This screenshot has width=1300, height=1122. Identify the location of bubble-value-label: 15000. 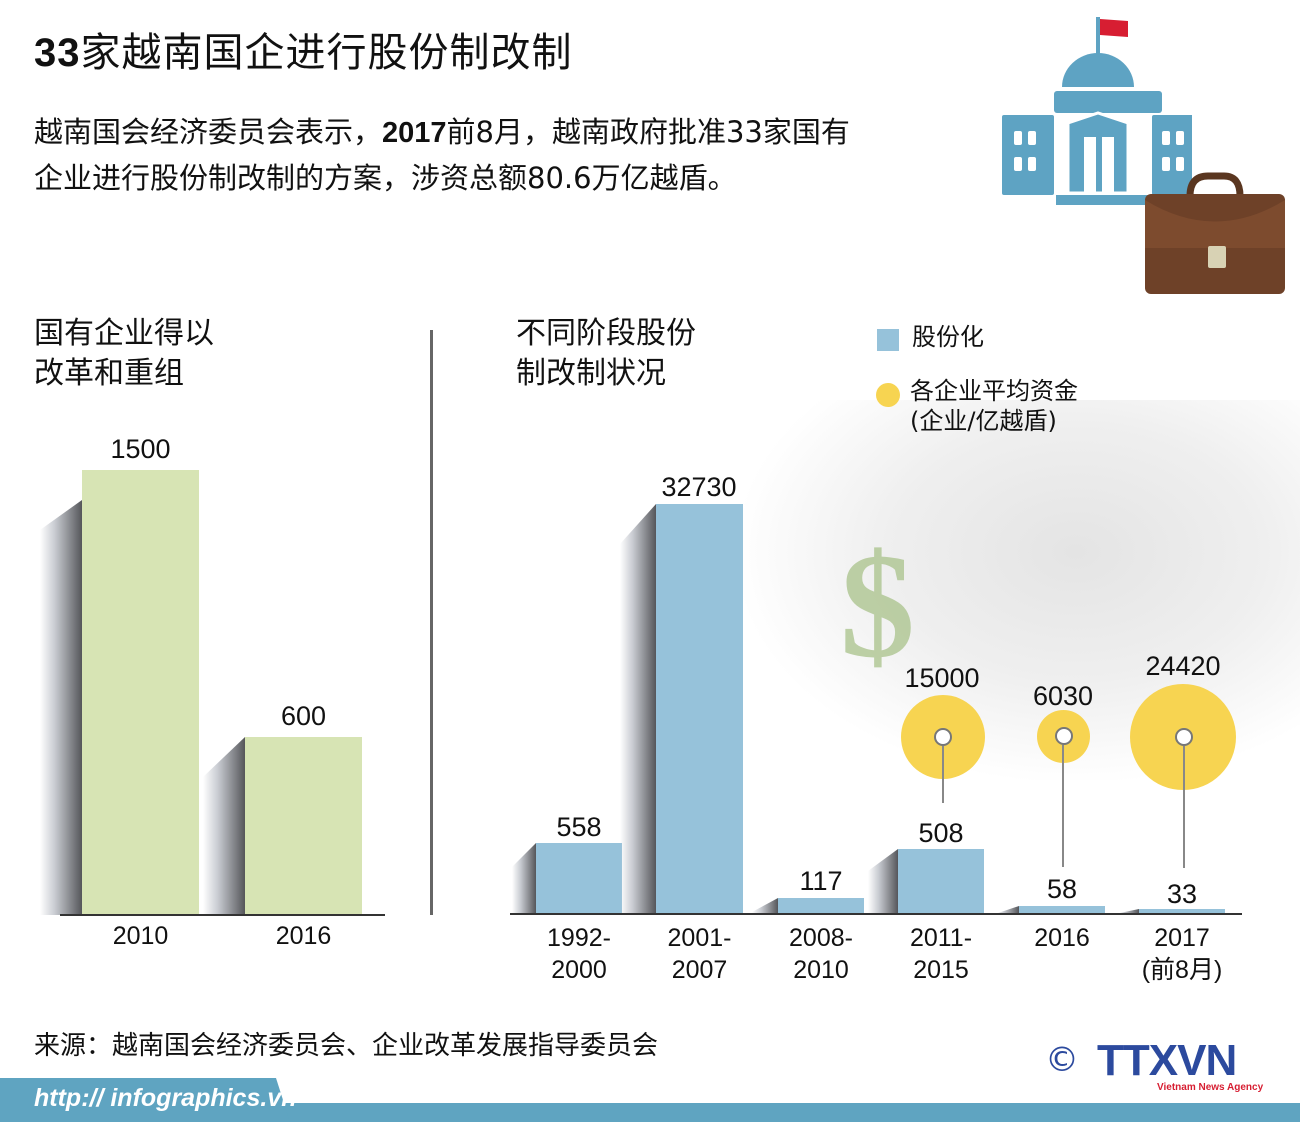
(942, 678).